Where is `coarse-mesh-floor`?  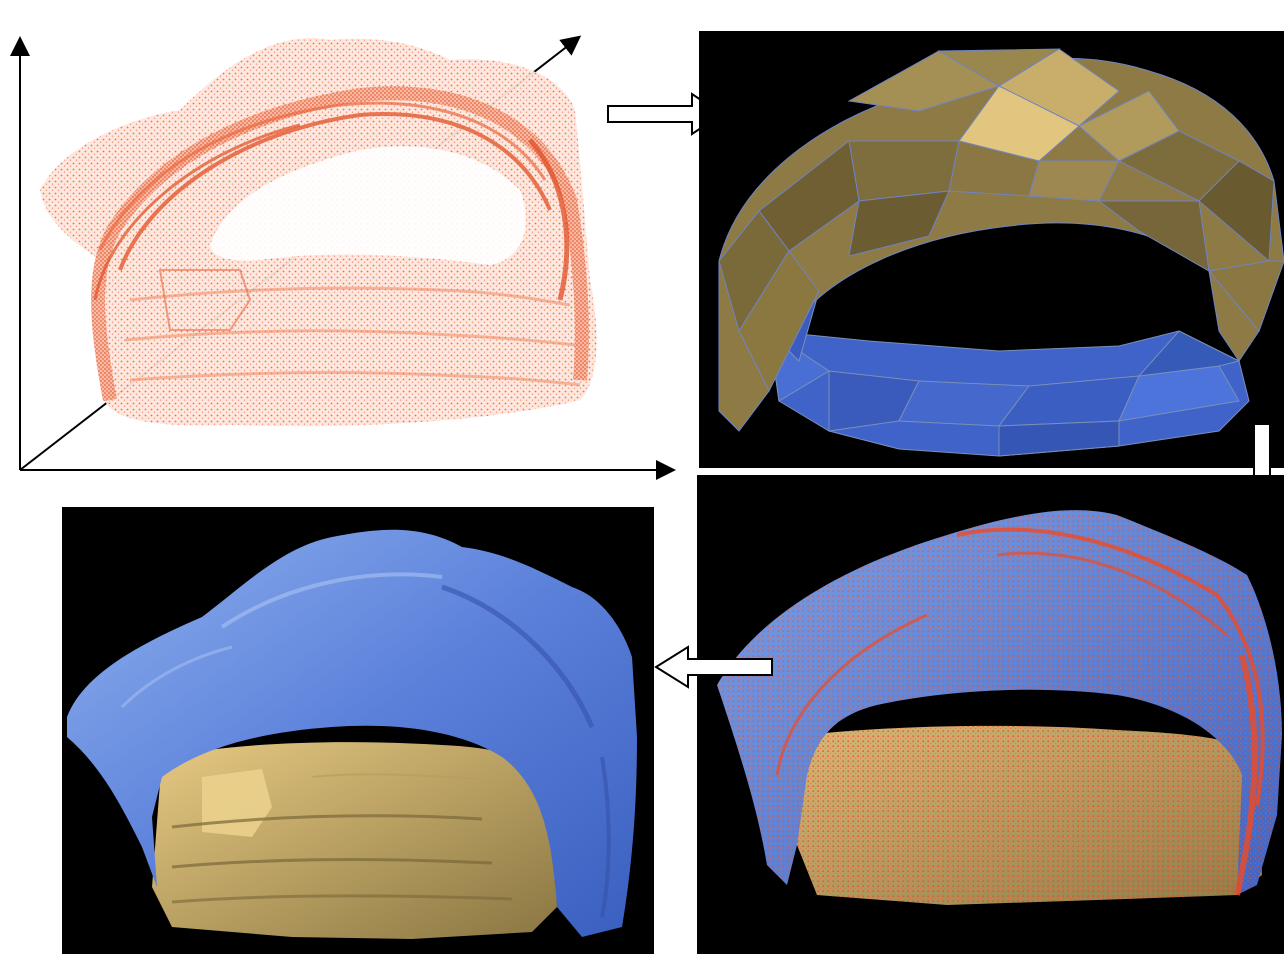
coarse-mesh-floor is located at coordinates (1009, 348).